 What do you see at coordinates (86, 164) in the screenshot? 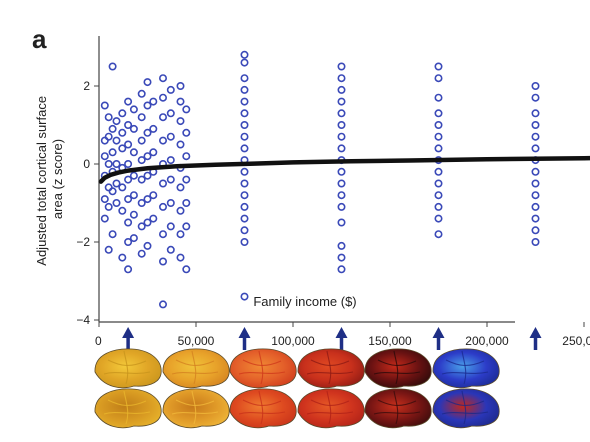
I see `y-tick-label: 0` at bounding box center [86, 164].